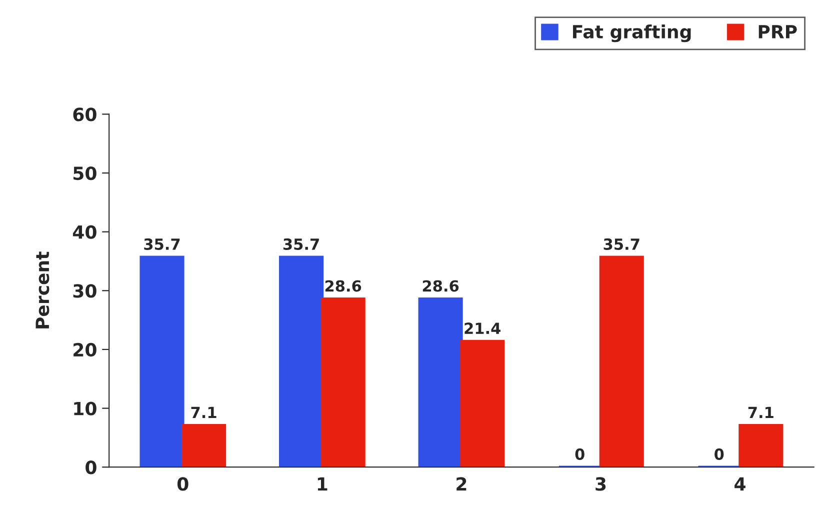 The height and width of the screenshot is (519, 839). Describe the element at coordinates (84, 232) in the screenshot. I see `y-tick-label: 40` at that location.